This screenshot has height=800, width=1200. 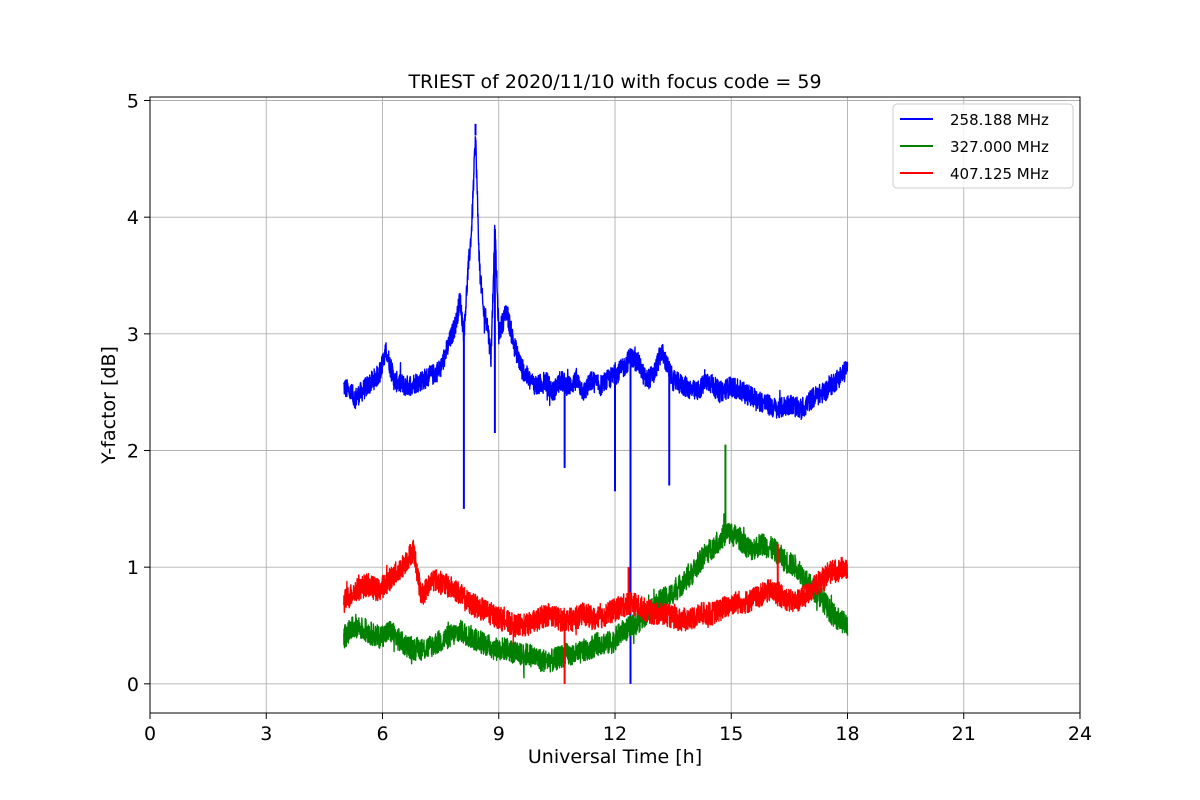 I want to click on y-tick-label: 3, so click(x=133, y=335).